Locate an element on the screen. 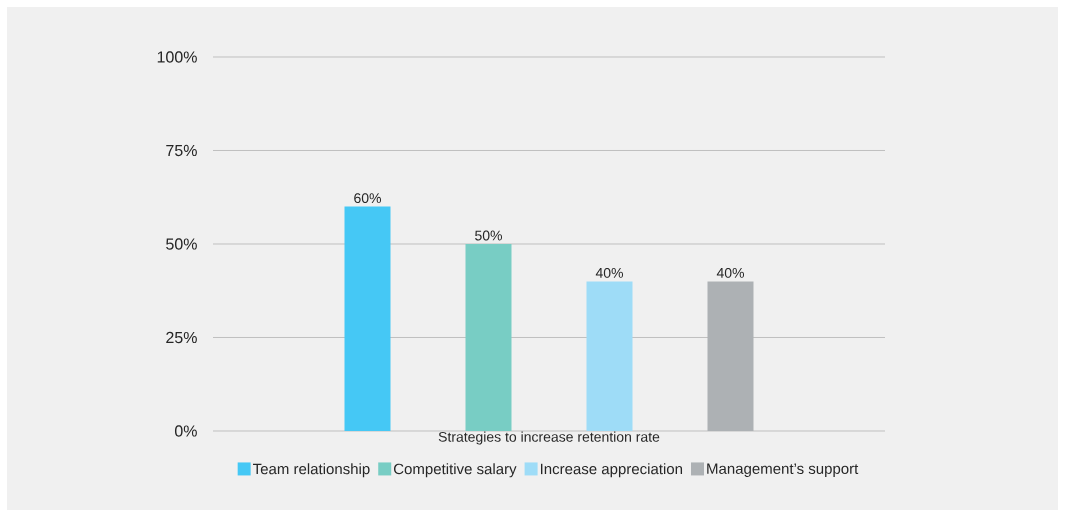 The width and height of the screenshot is (1065, 517). y-tick-label: 50% is located at coordinates (181, 244).